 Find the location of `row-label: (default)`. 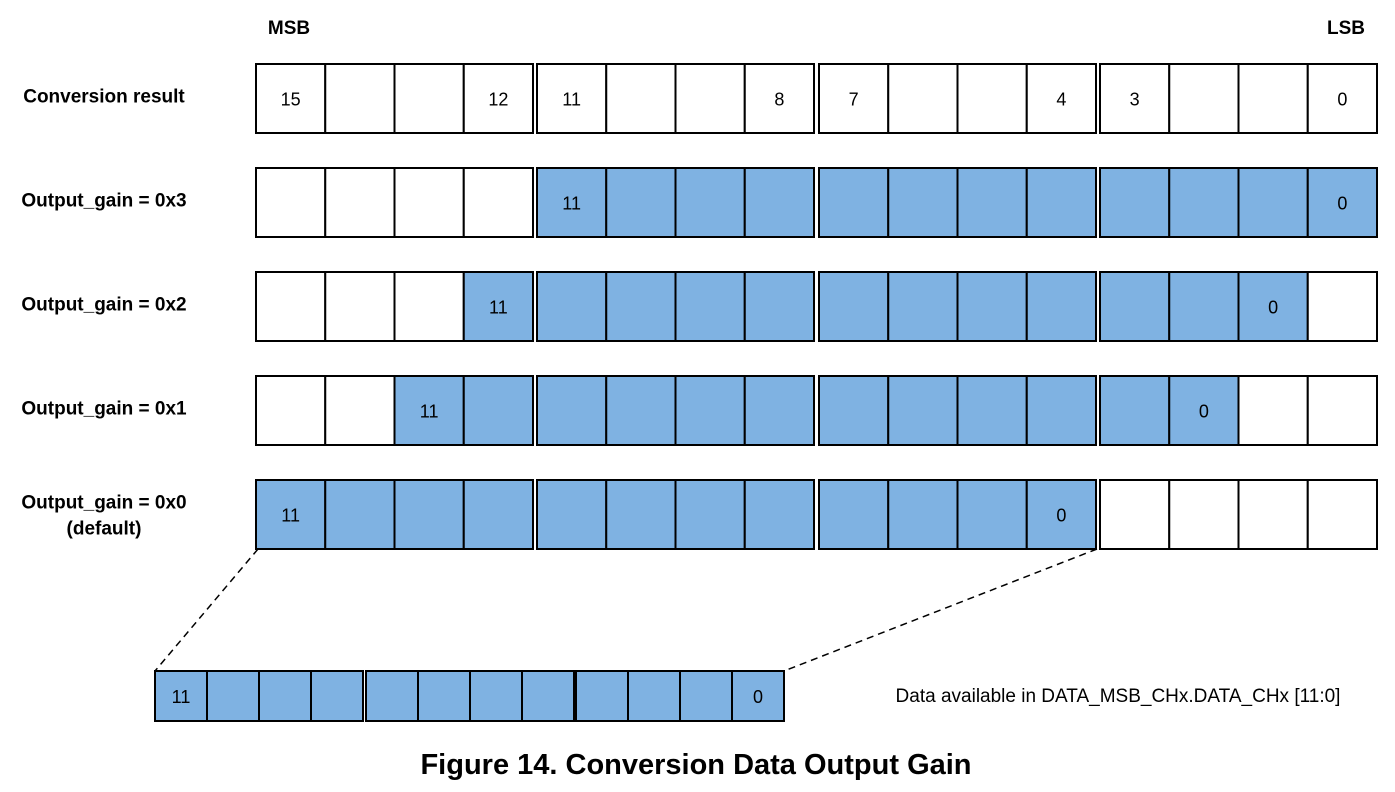

row-label: (default) is located at coordinates (104, 529).